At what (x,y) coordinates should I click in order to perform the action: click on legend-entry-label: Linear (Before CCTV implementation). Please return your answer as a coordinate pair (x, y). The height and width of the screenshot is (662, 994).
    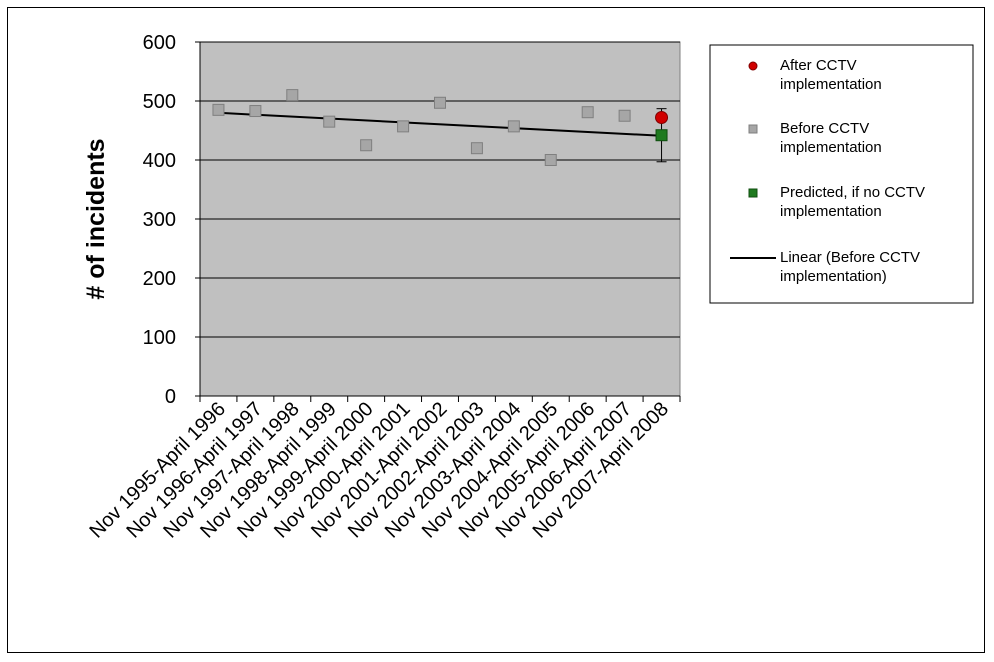
    Looking at the image, I should click on (850, 267).